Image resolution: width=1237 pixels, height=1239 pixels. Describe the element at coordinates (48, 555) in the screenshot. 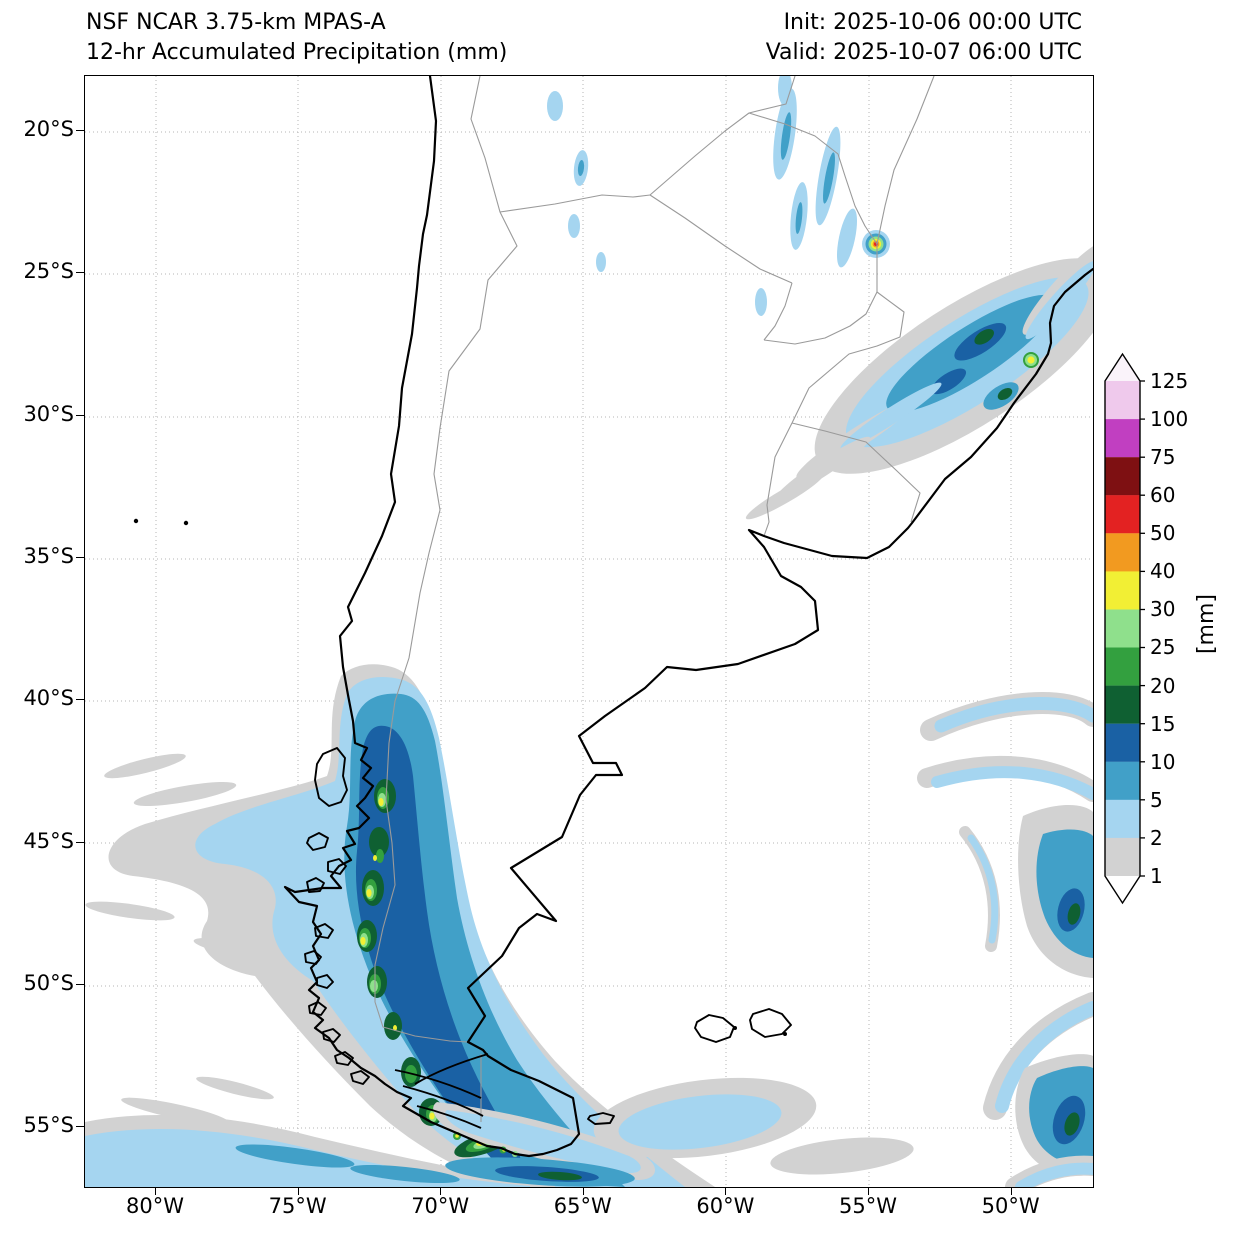

I see `lat-label: 35°S` at that location.